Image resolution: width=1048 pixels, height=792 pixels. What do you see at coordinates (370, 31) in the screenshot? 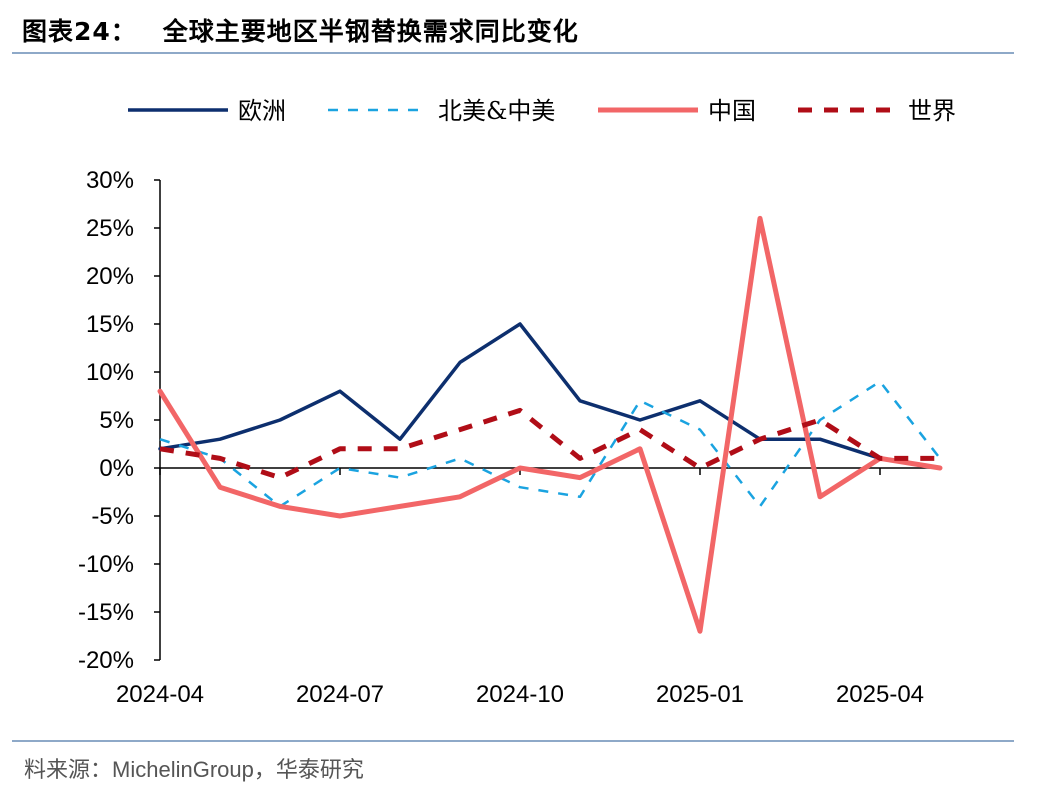
I see `chart-title: 全球主要地区半钢替换需求同比变化` at bounding box center [370, 31].